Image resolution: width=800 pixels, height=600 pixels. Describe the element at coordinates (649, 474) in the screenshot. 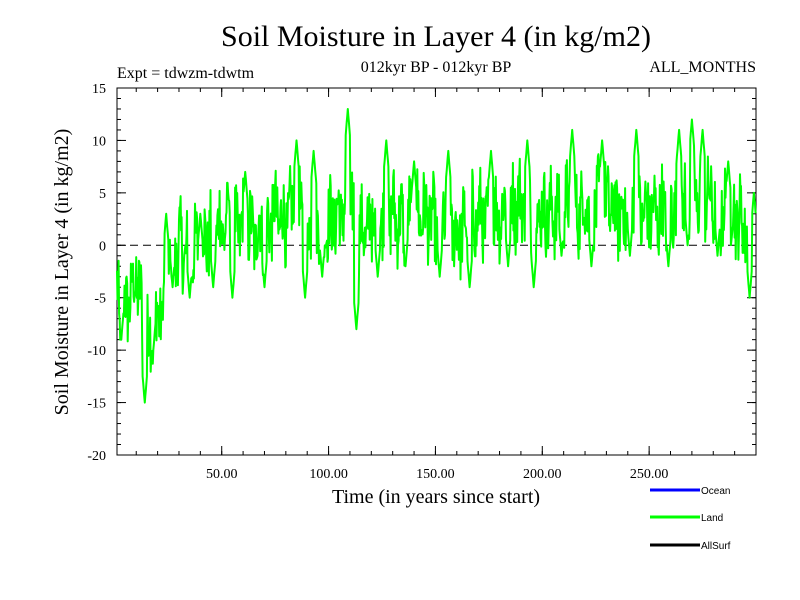

I see `x-tick-label: 250.00` at that location.